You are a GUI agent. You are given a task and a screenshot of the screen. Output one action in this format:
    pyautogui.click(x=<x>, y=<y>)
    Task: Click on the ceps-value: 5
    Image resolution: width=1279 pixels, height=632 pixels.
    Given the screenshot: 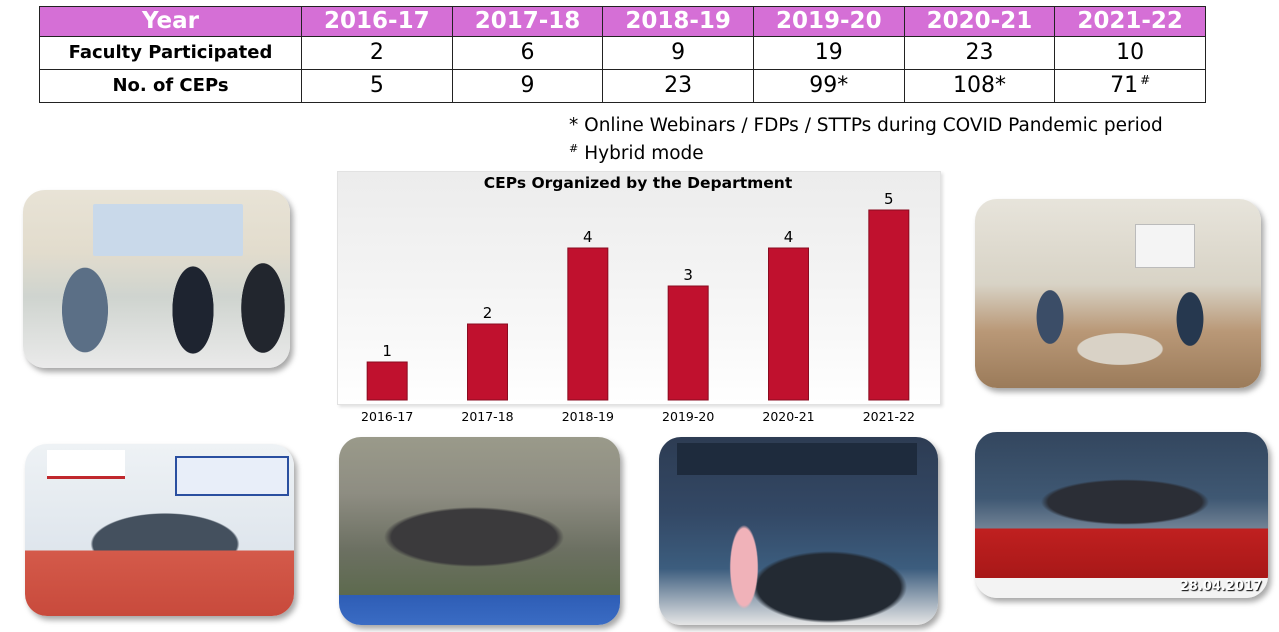 What is the action you would take?
    pyautogui.click(x=376, y=85)
    